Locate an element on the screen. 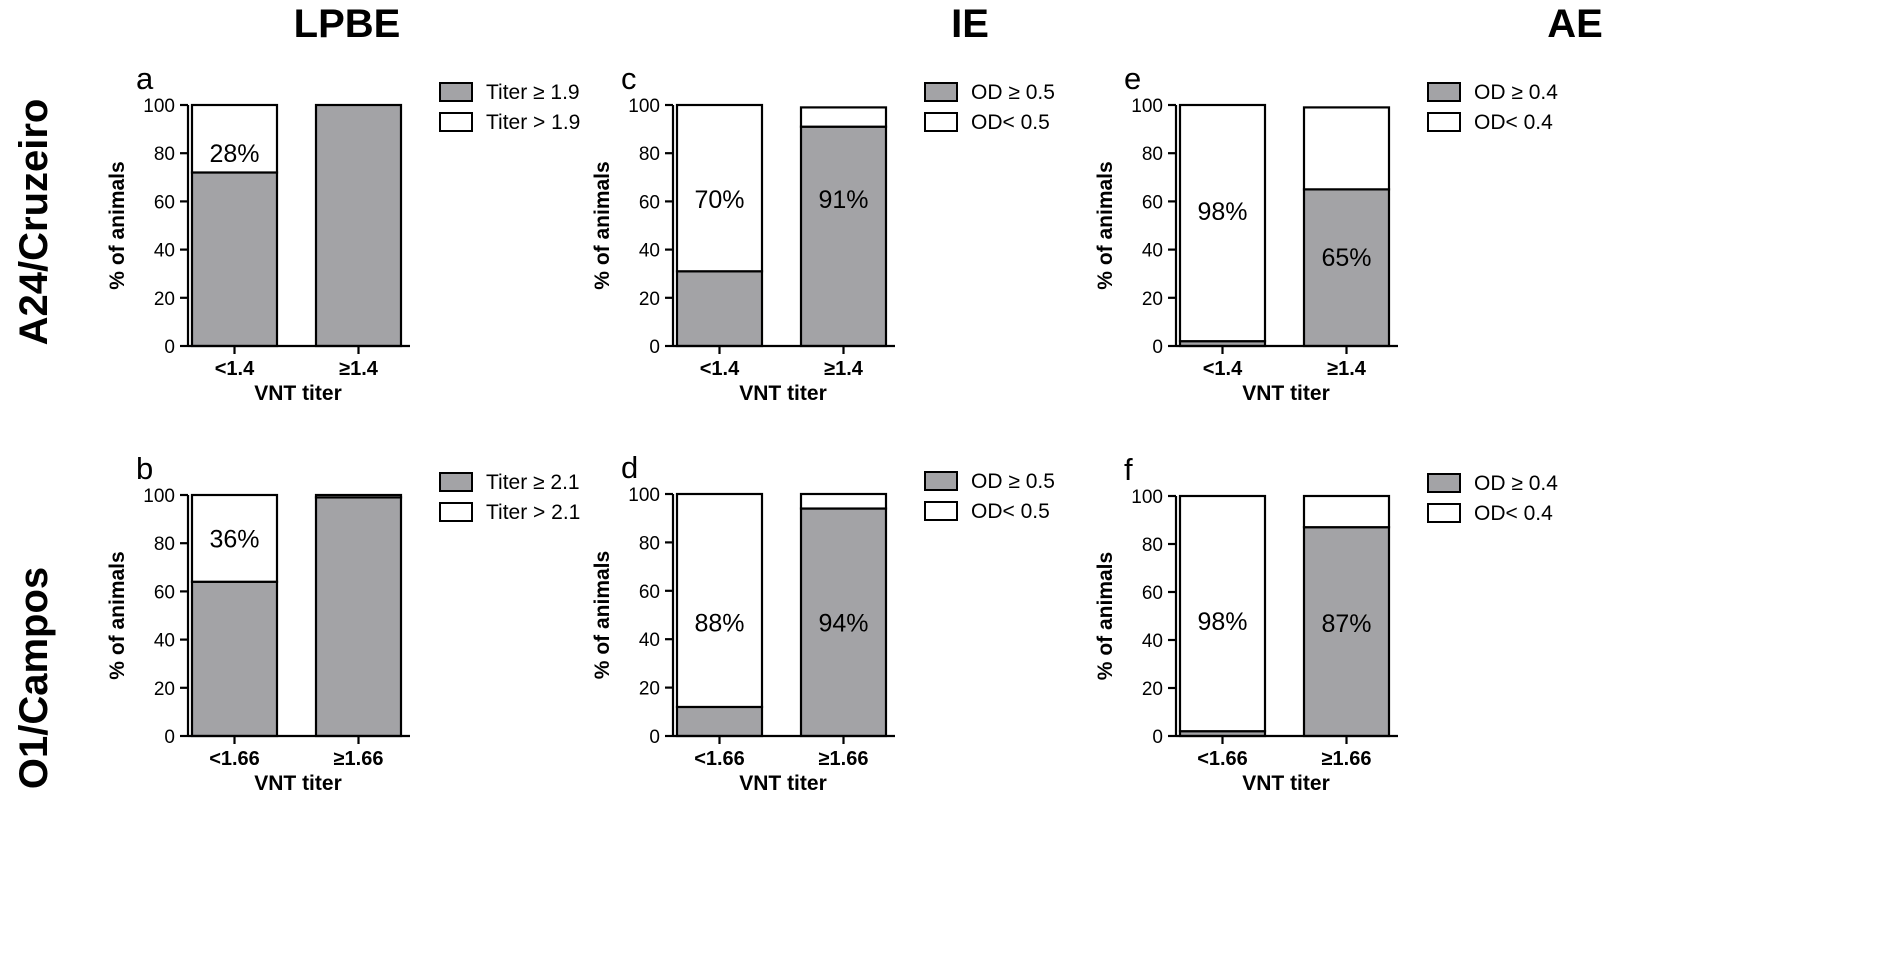 The height and width of the screenshot is (966, 1902). y-tick-label-e-20: 20 is located at coordinates (1152, 299).